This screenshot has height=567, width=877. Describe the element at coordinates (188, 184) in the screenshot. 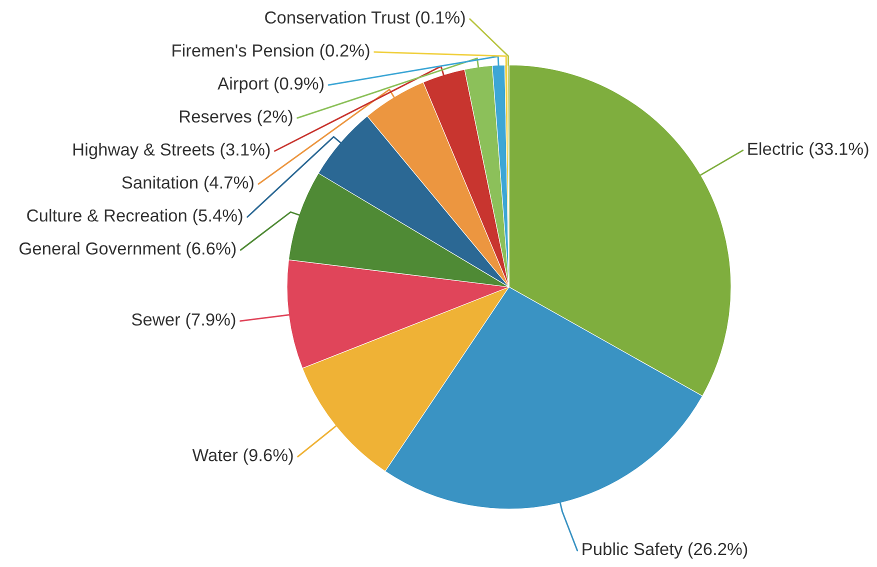

I see `slice-label: Sanitation (4.7%)` at that location.